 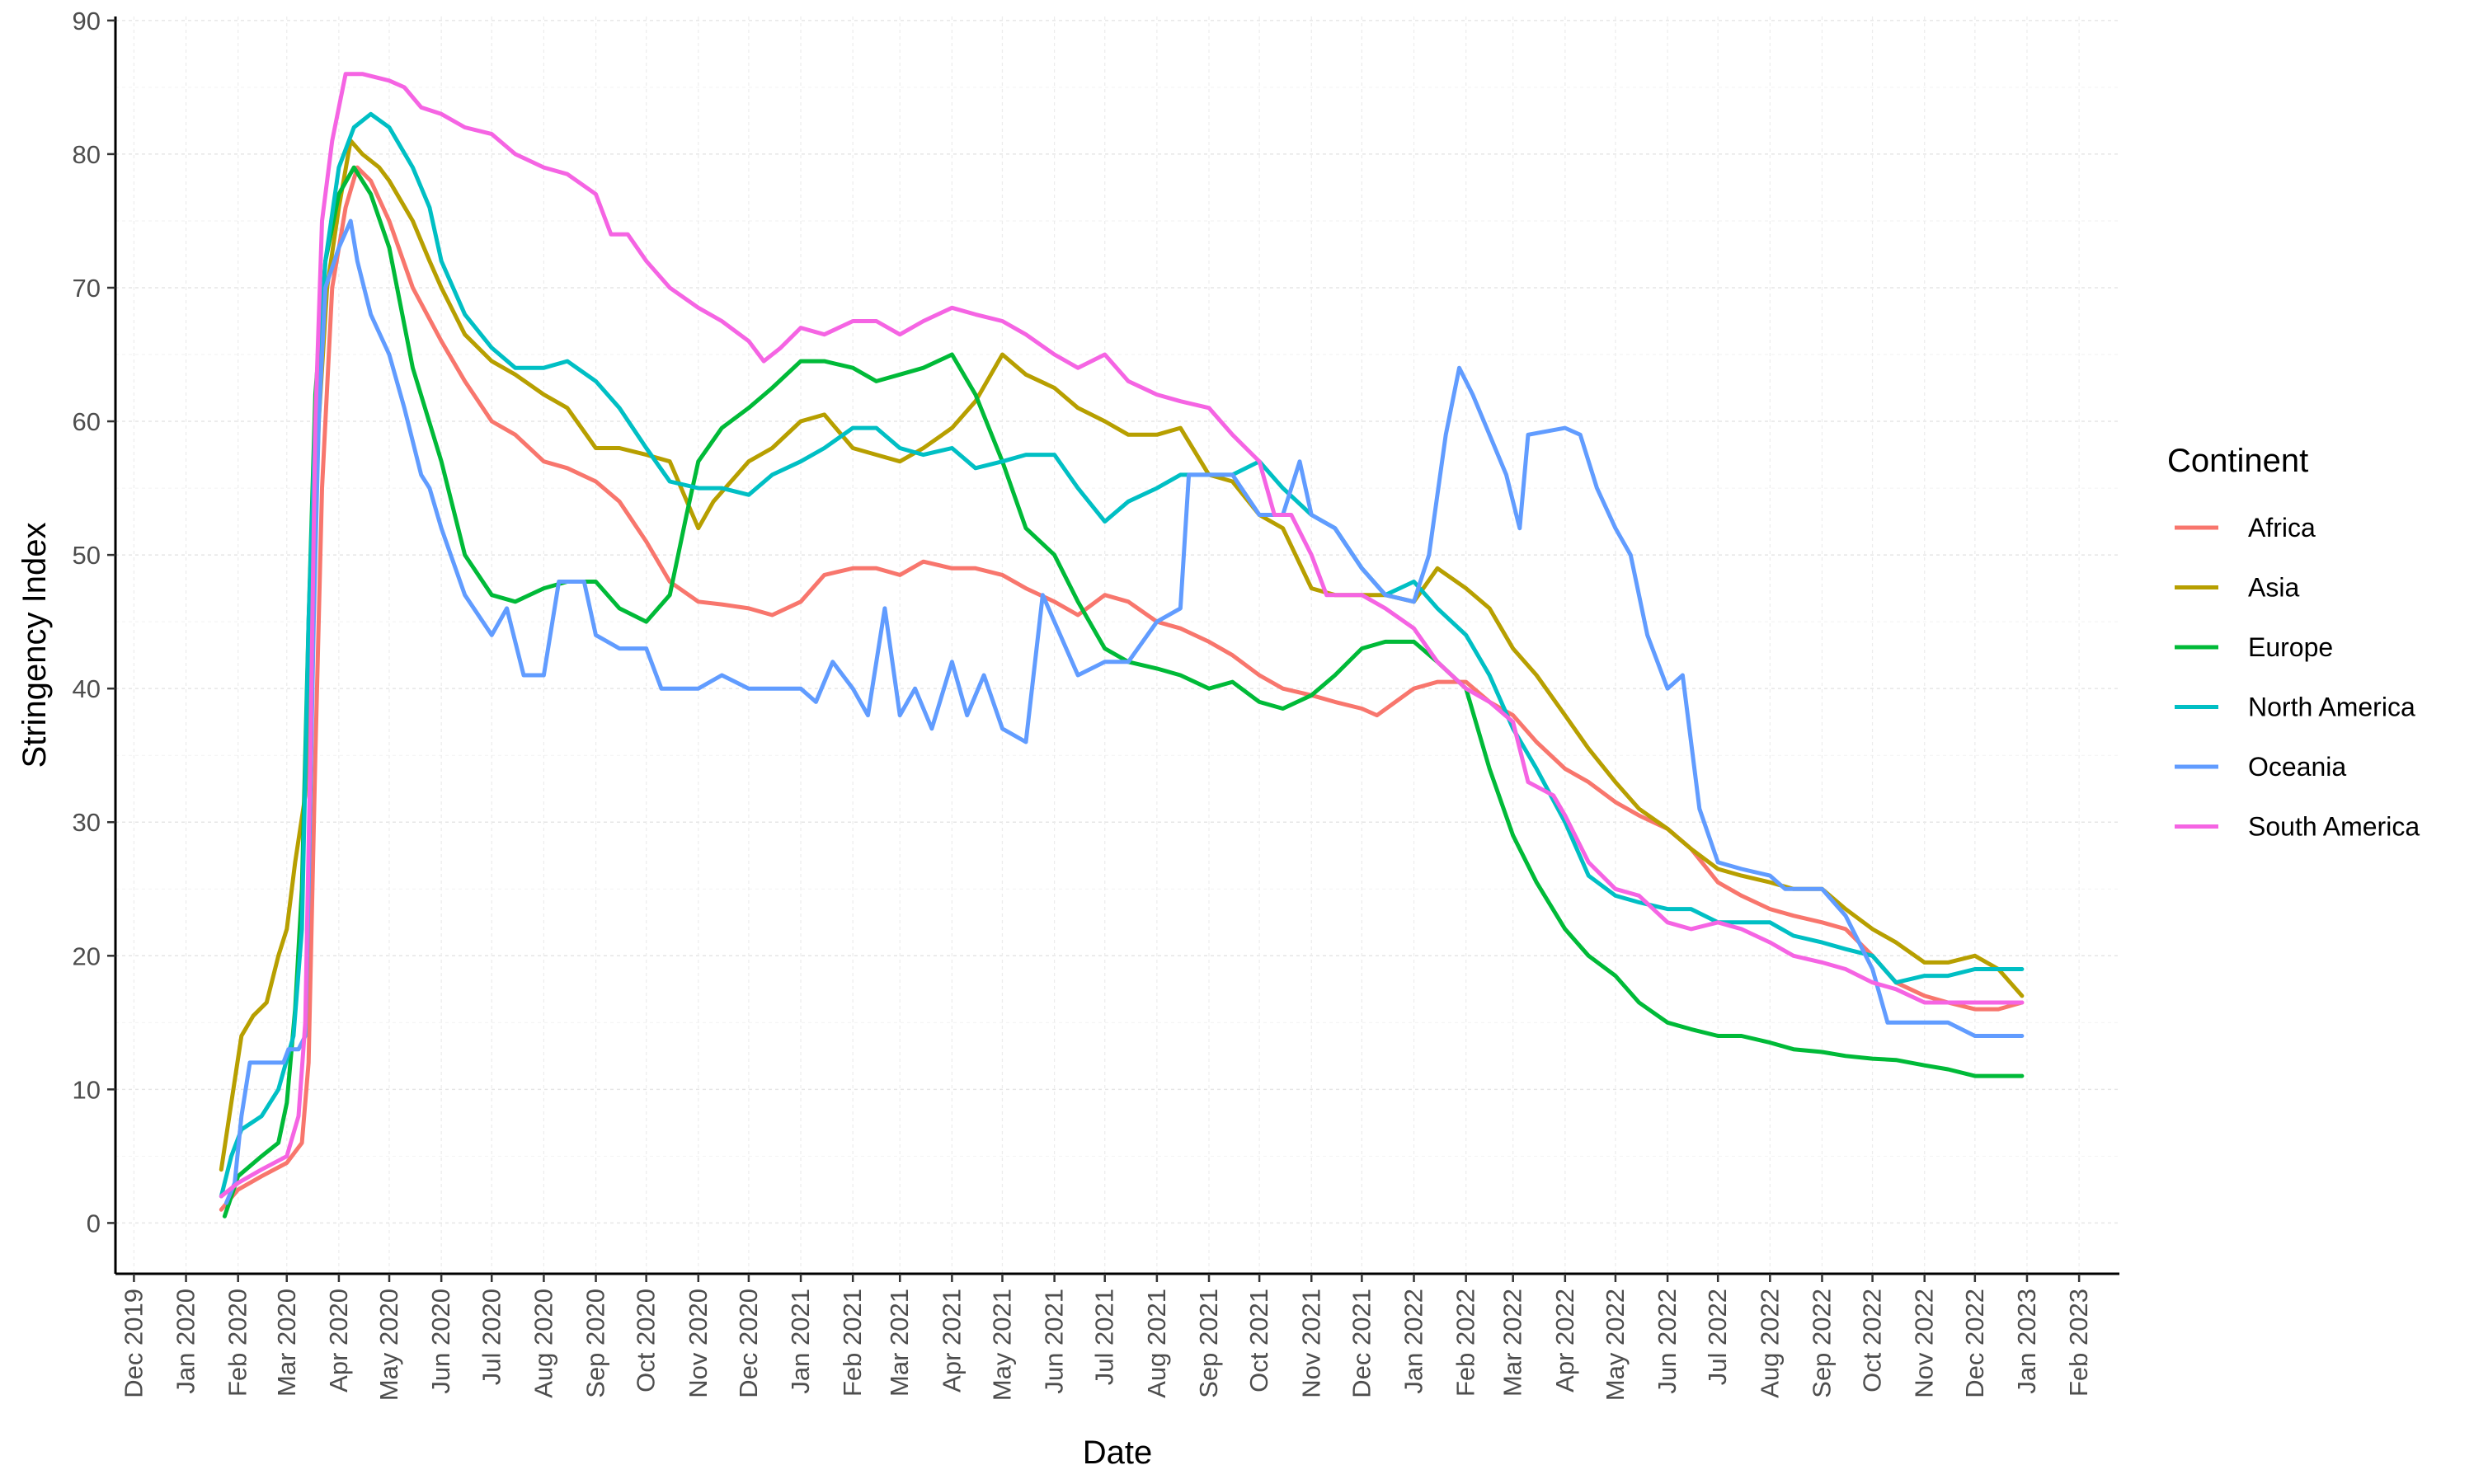 I want to click on y-tick-label: 60, so click(x=87, y=421).